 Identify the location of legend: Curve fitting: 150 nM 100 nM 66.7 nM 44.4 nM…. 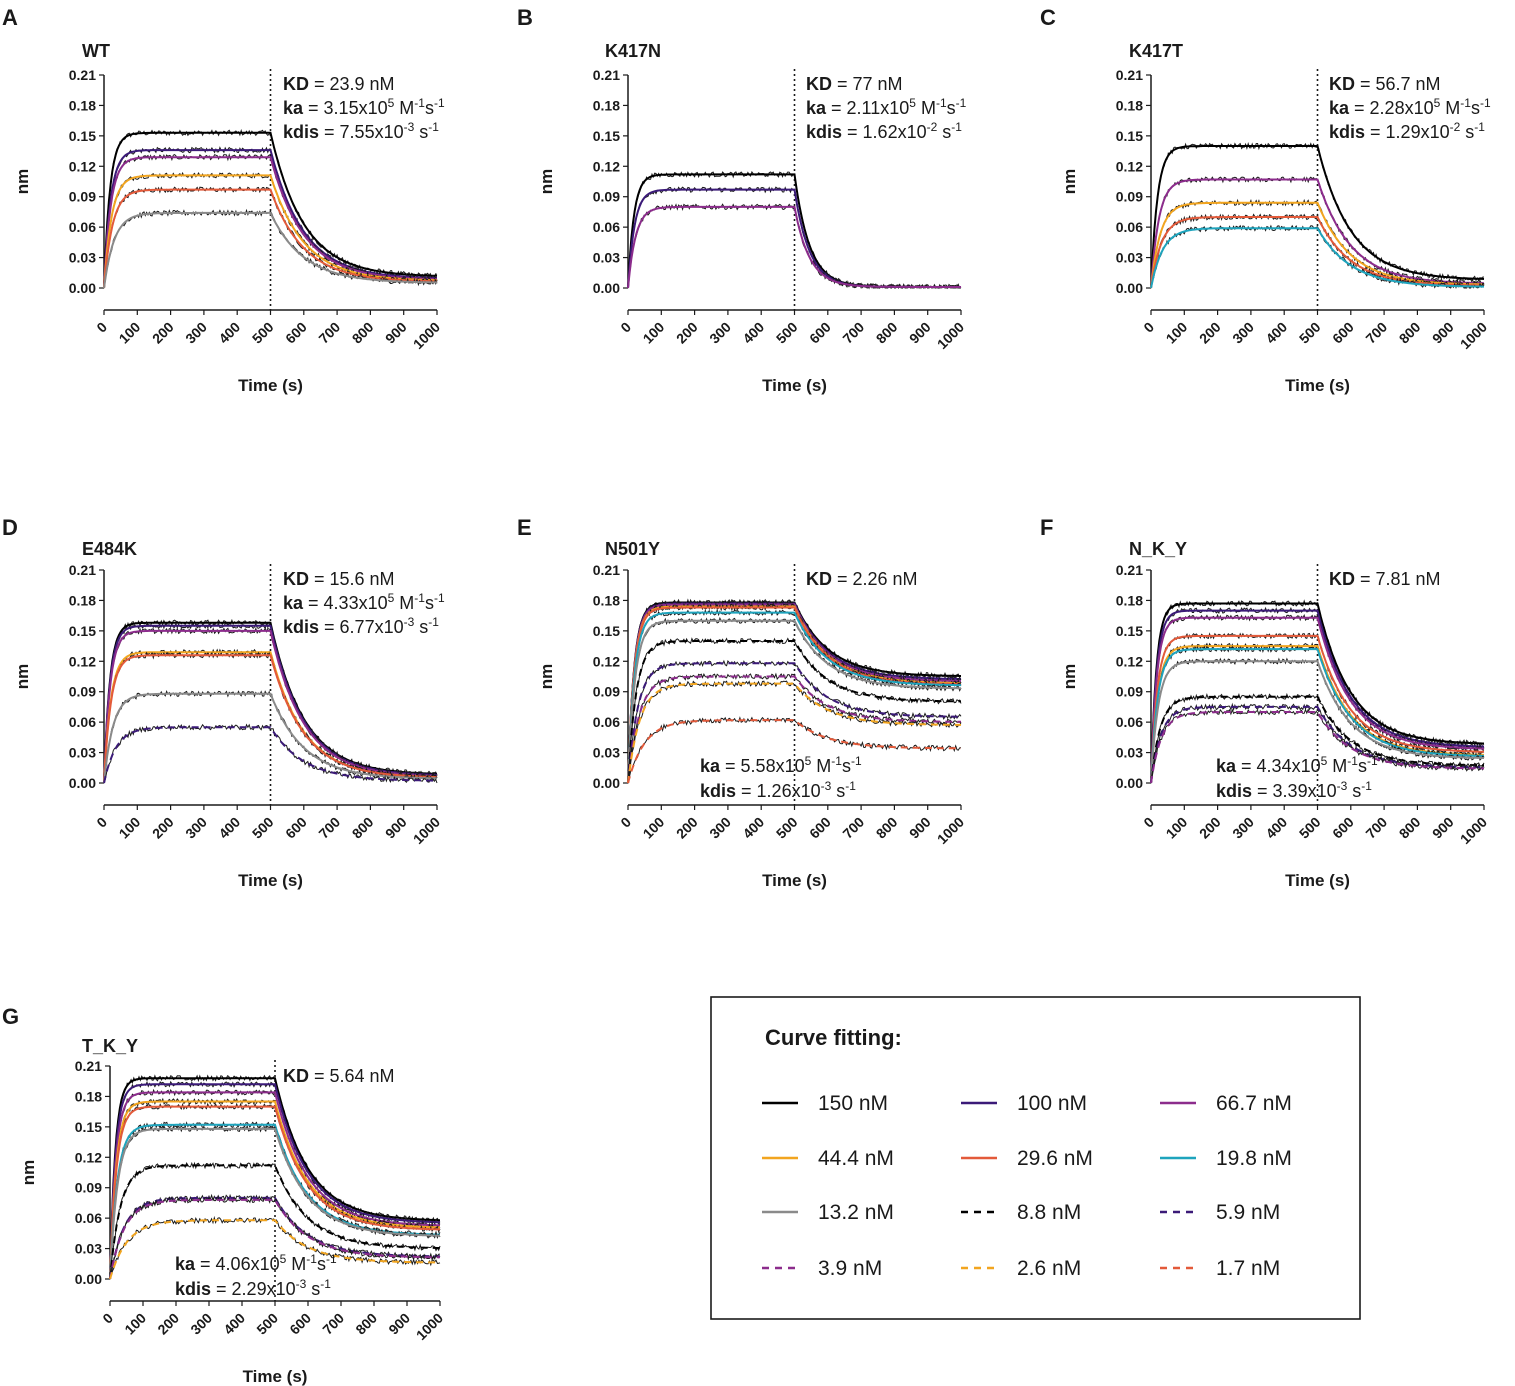
(1035, 1158).